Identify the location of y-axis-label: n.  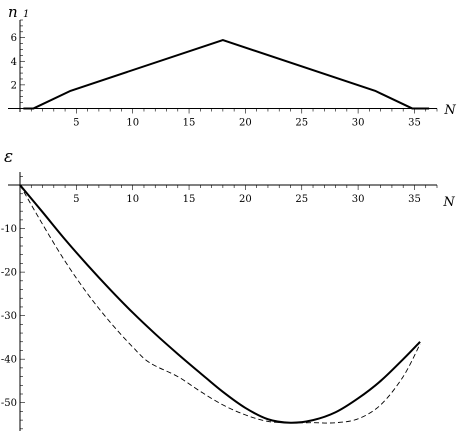
(13, 12).